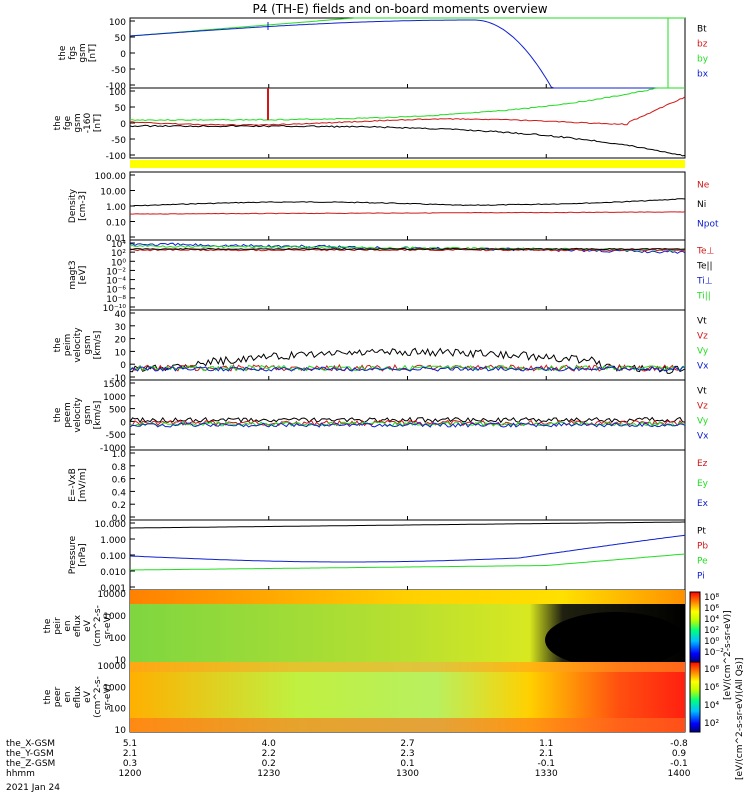  I want to click on footer-value: 0.2, so click(269, 764).